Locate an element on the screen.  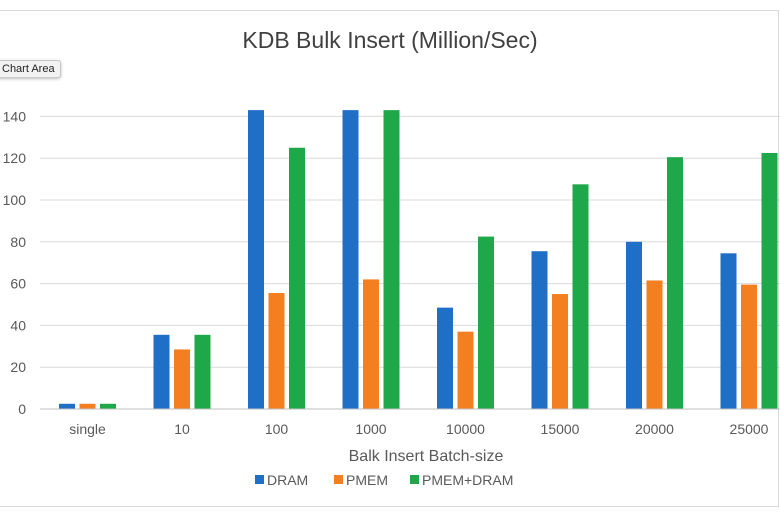
y-tick-label: 0 is located at coordinates (22, 409).